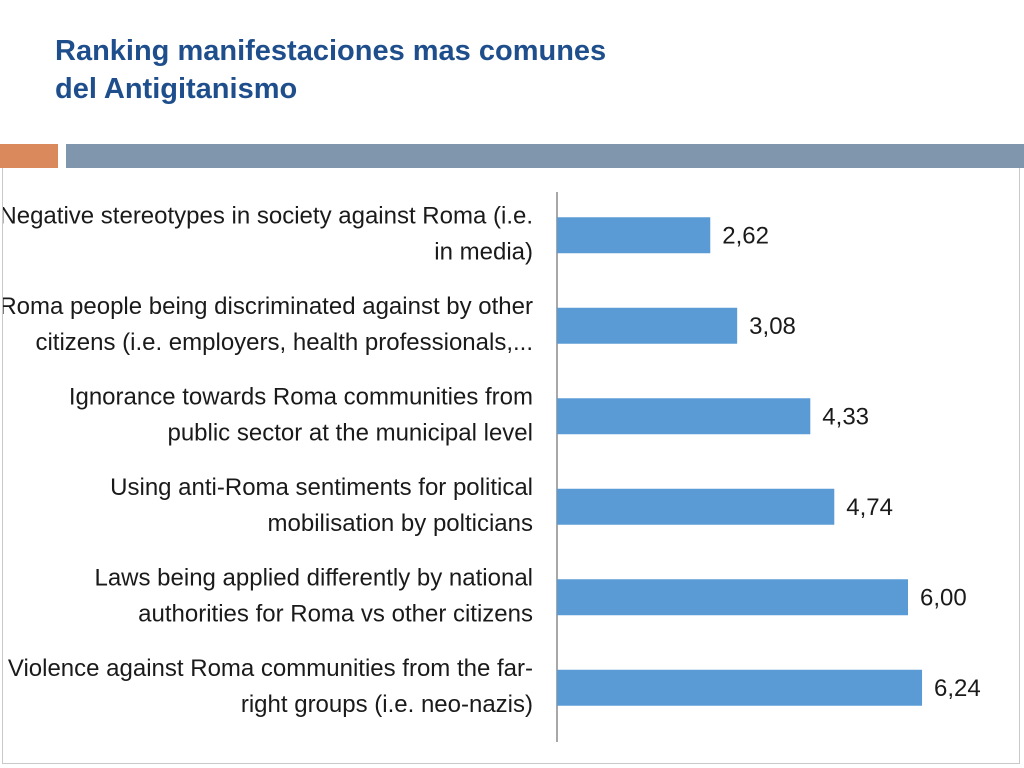 The width and height of the screenshot is (1024, 768). Describe the element at coordinates (387, 704) in the screenshot. I see `category-label-6-line-2: right groups (i.e. neo-nazis)` at that location.